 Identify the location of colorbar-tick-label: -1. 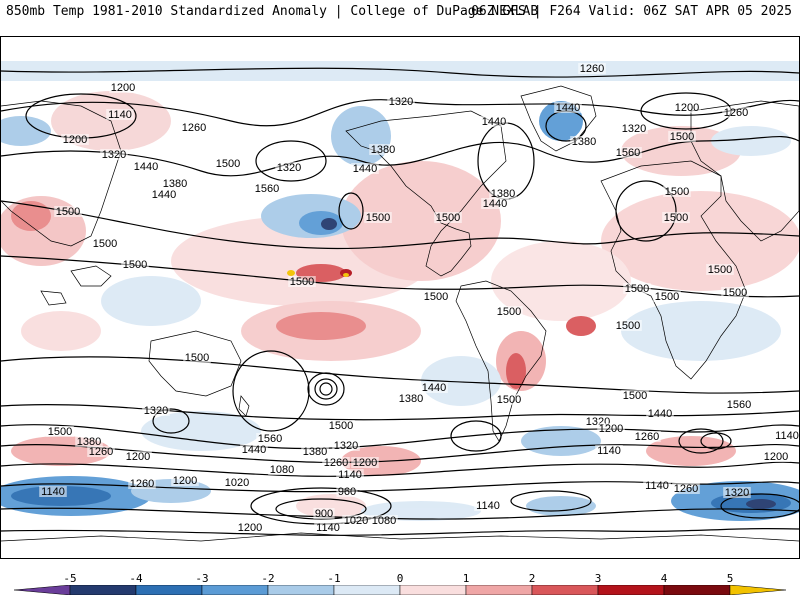
(334, 578).